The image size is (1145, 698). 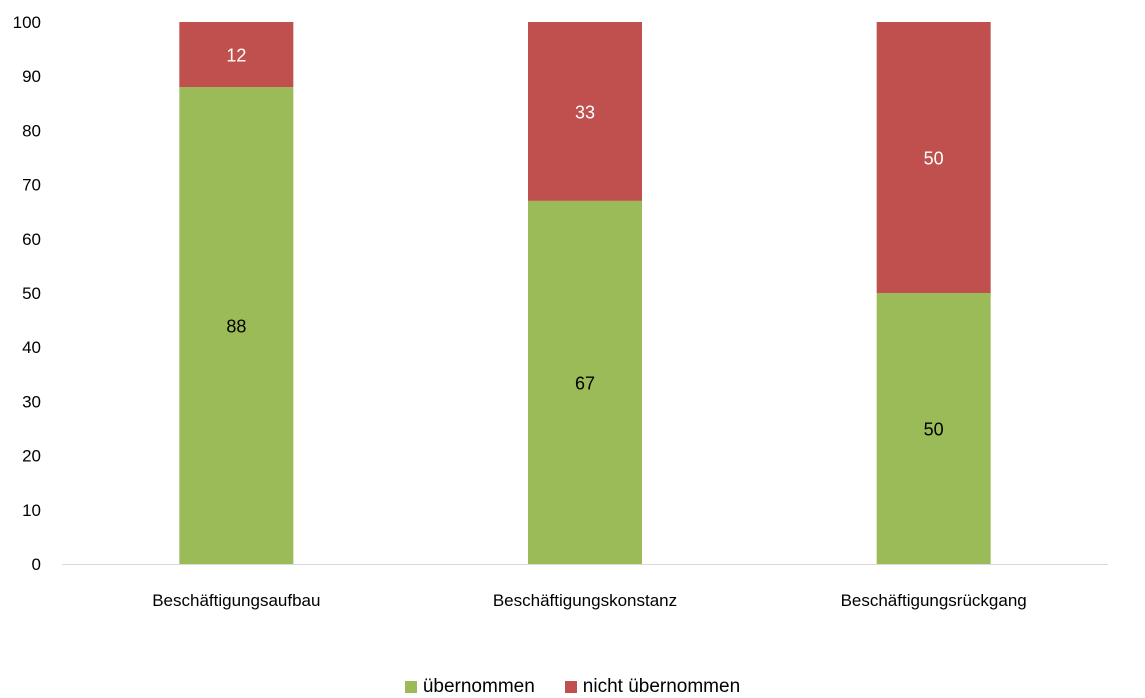 What do you see at coordinates (36, 564) in the screenshot?
I see `y-tick-label: 0` at bounding box center [36, 564].